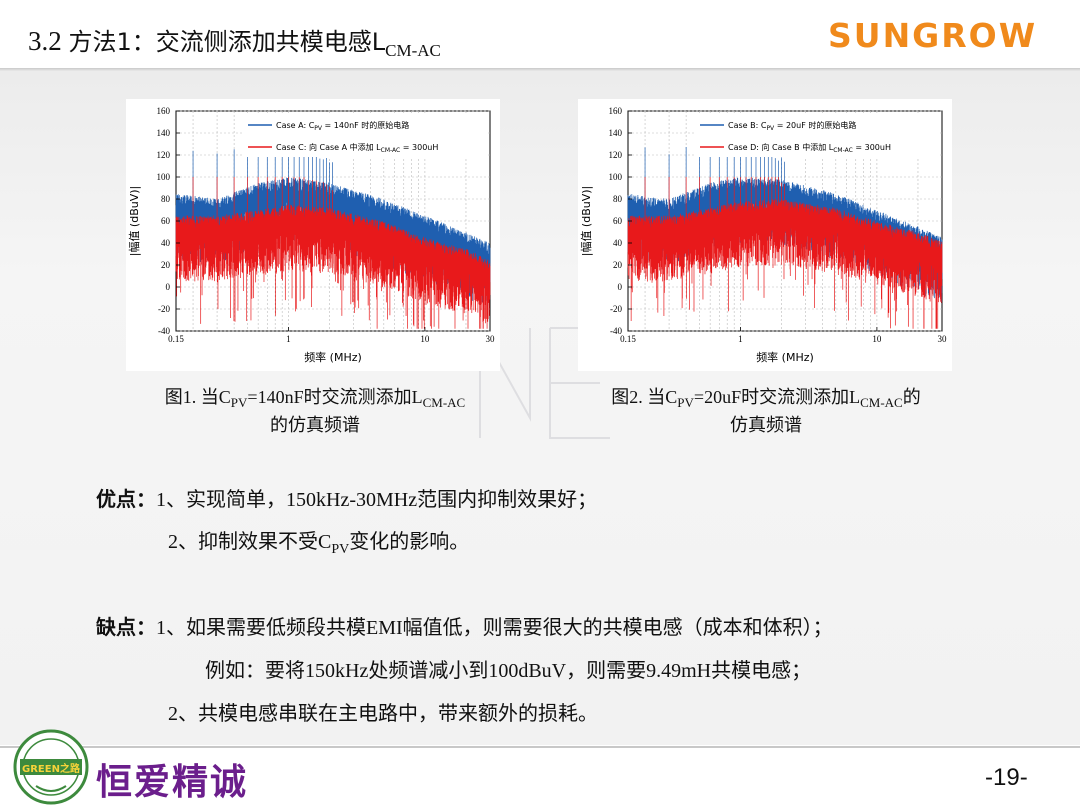 The width and height of the screenshot is (1080, 810). What do you see at coordinates (644, 397) in the screenshot?
I see `caption-text: 图2. 当C` at bounding box center [644, 397].